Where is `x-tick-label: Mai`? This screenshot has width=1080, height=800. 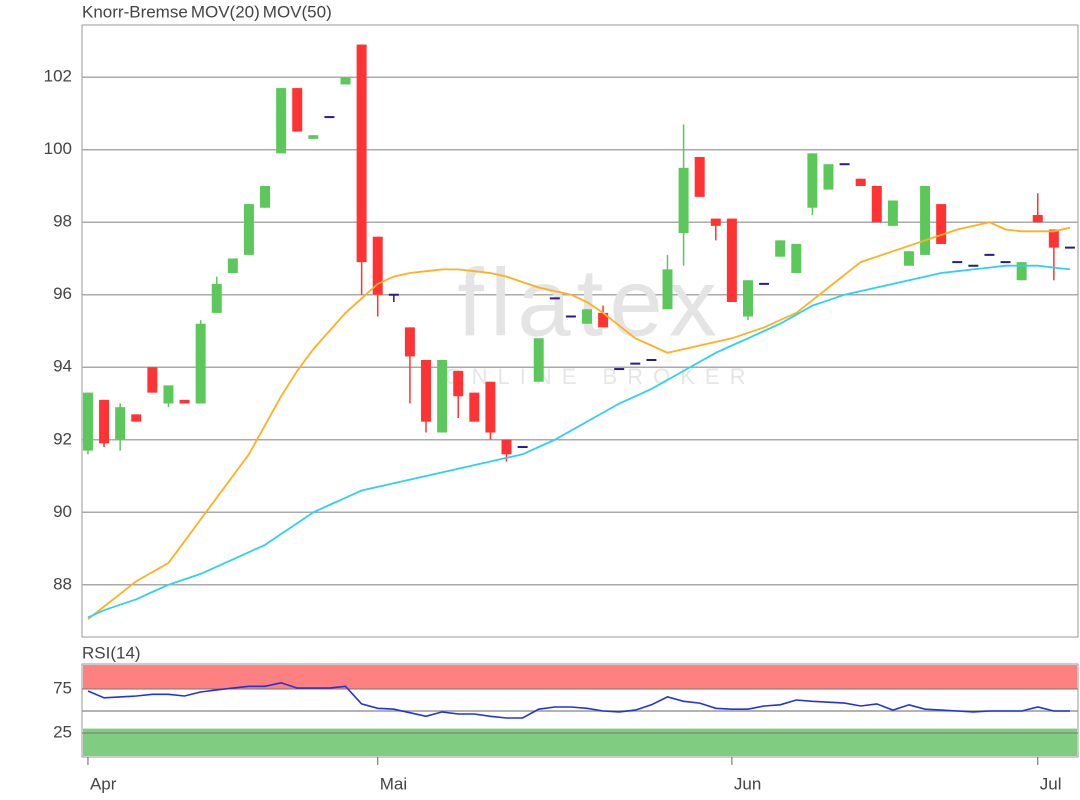 x-tick-label: Mai is located at coordinates (393, 783).